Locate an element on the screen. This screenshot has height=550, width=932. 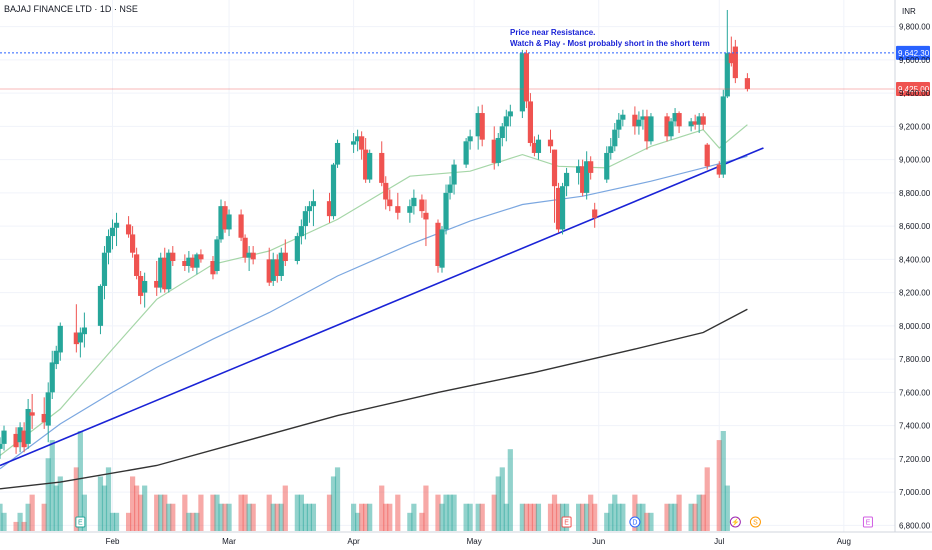
time-tick-label: Aug is located at coordinates (844, 541).